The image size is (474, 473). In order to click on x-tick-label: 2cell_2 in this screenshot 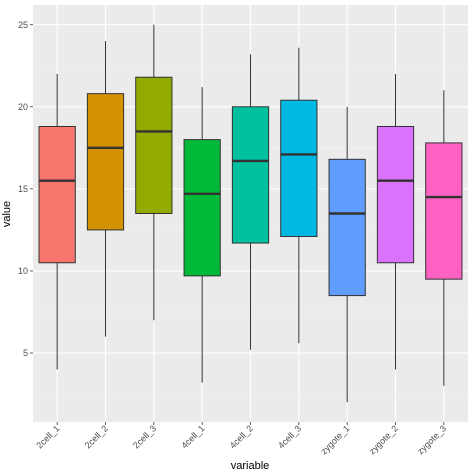, I will do `click(96, 436)`.